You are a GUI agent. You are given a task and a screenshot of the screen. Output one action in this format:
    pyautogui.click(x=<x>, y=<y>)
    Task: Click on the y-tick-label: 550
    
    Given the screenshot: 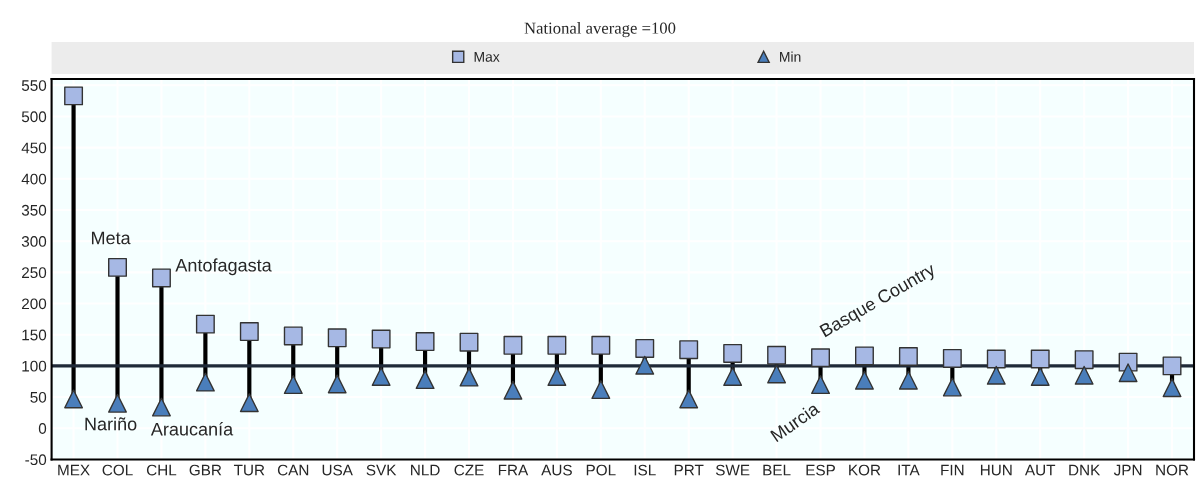 What is the action you would take?
    pyautogui.click(x=34, y=85)
    